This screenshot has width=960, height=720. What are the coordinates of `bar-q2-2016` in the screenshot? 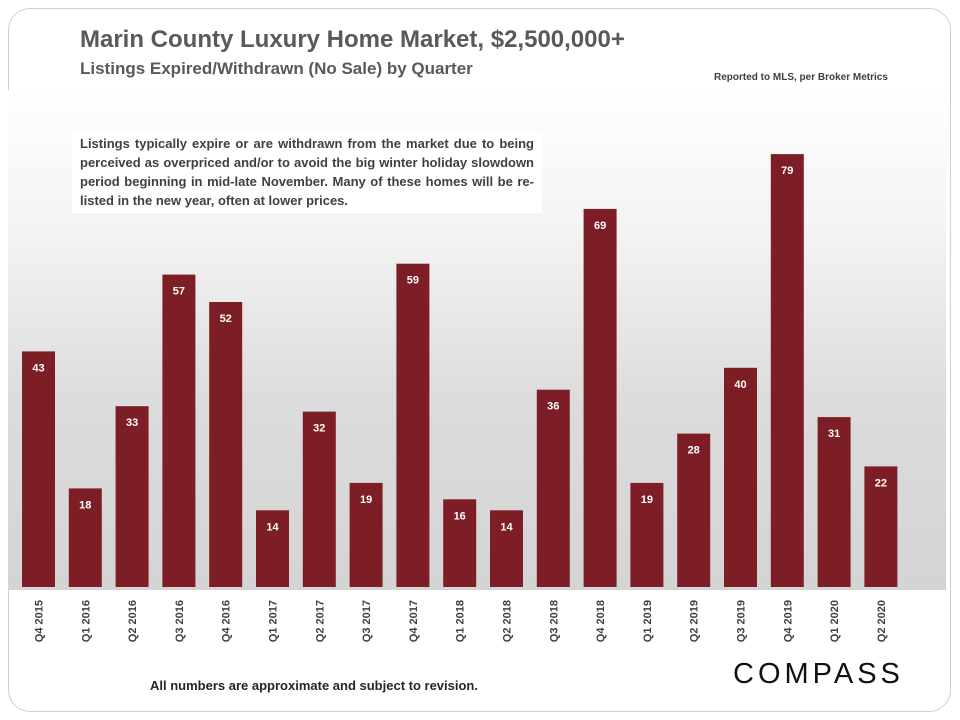 It's located at (132, 496).